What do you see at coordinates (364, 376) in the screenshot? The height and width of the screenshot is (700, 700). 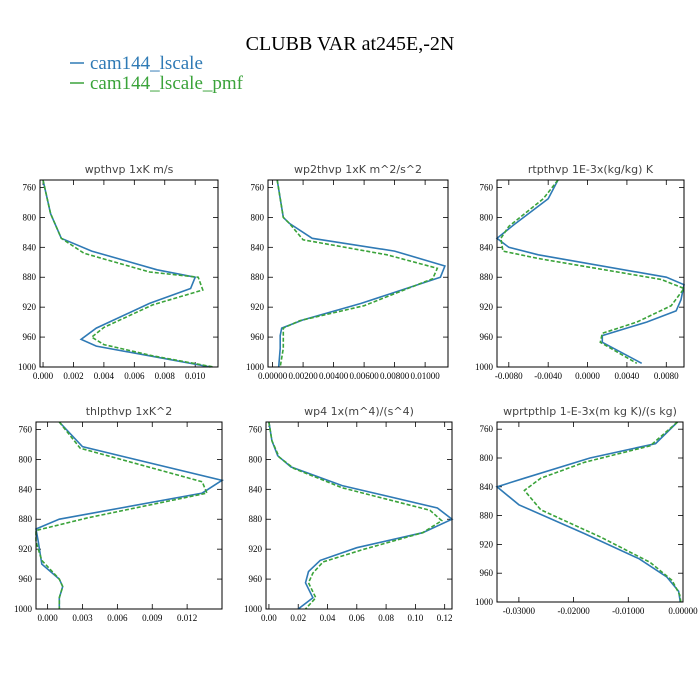 I see `x-tick-label: 0.00600` at bounding box center [364, 376].